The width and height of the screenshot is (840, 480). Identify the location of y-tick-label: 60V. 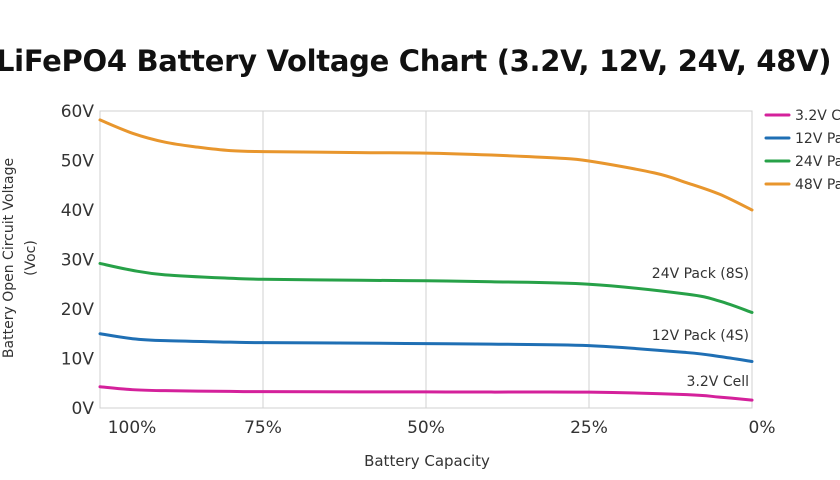
(78, 112).